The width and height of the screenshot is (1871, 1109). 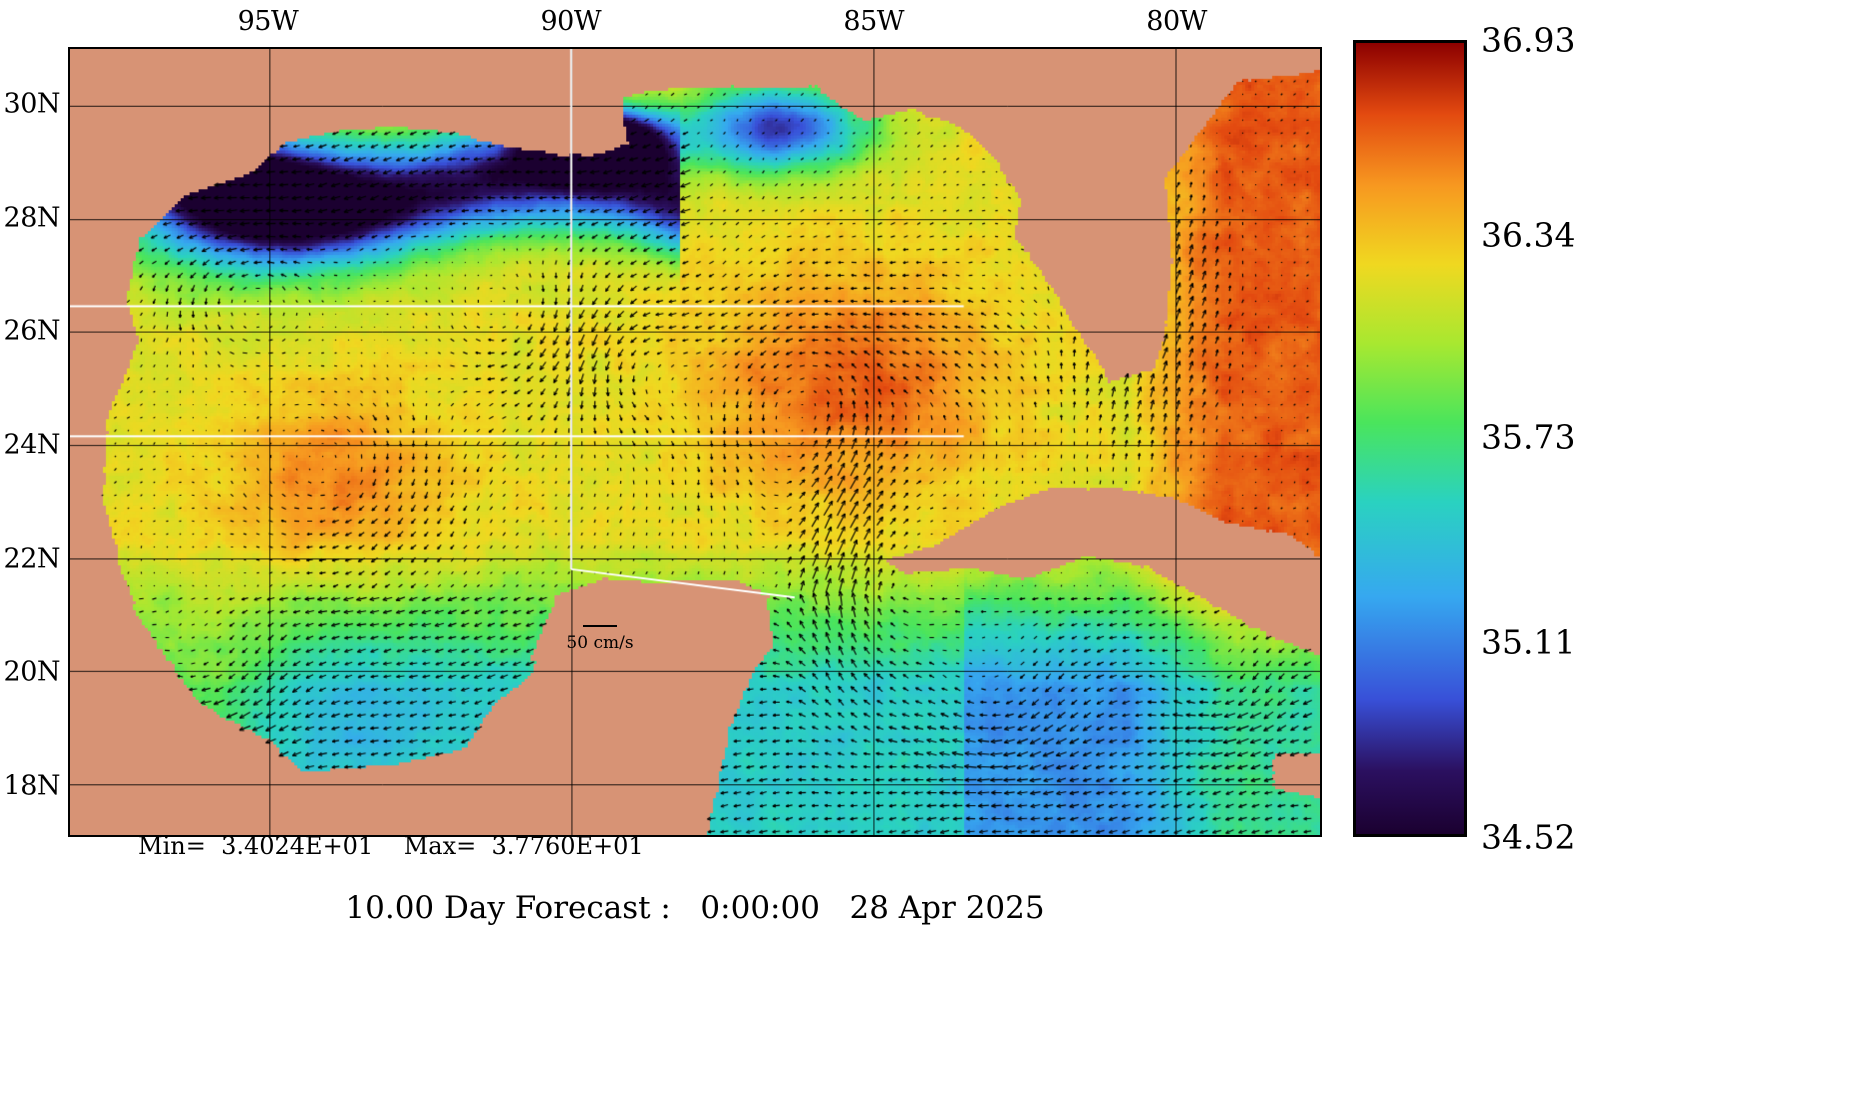 I want to click on forecast-title: 10.00 Day Forecast : 0:00:00 28 Apr 2025, so click(x=695, y=908).